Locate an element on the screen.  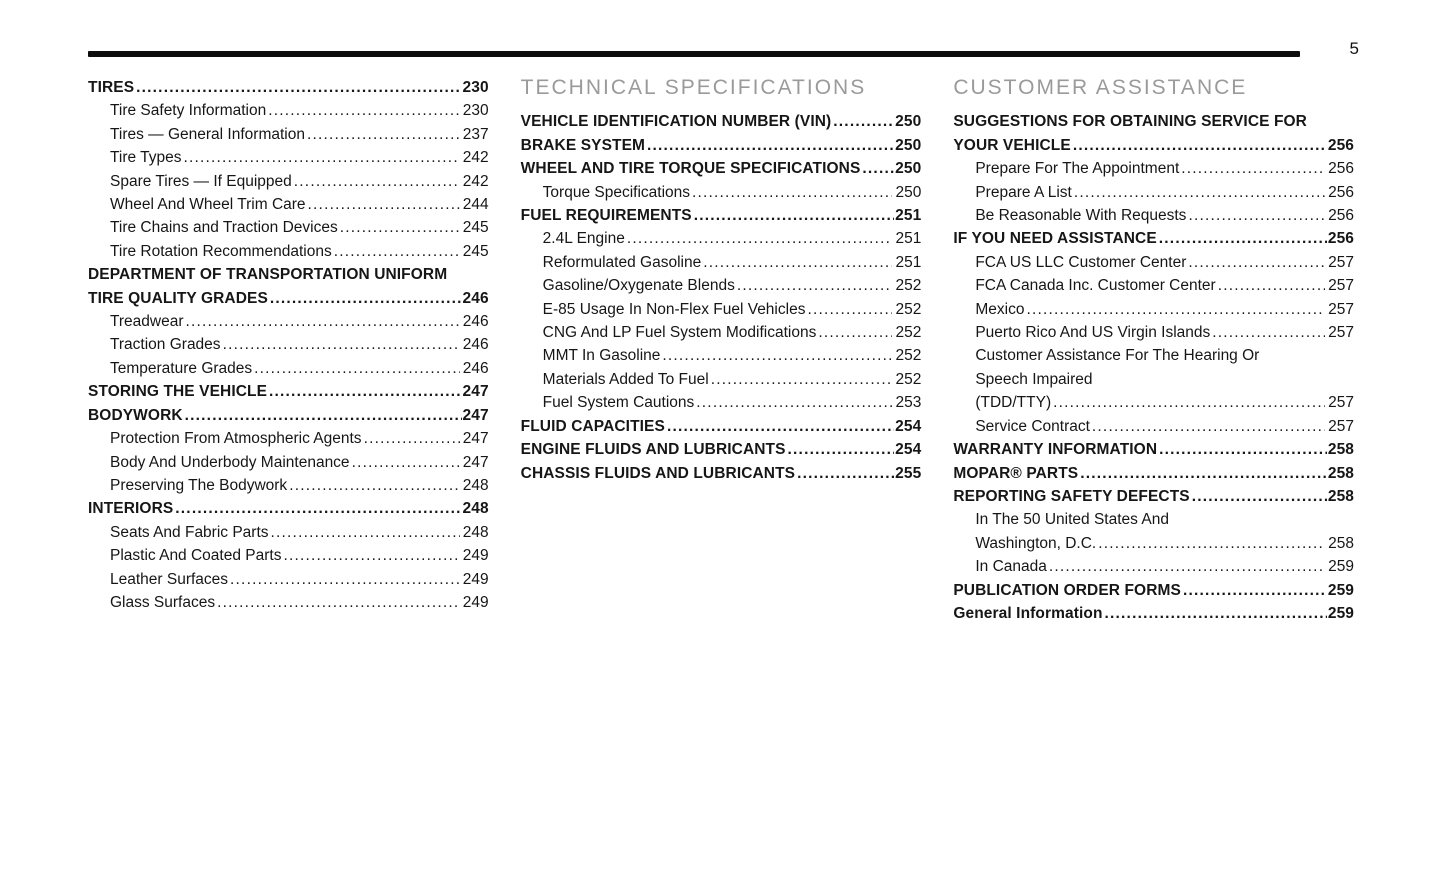
toc-entry-label: MMT In Gasoline is located at coordinates (601, 356).